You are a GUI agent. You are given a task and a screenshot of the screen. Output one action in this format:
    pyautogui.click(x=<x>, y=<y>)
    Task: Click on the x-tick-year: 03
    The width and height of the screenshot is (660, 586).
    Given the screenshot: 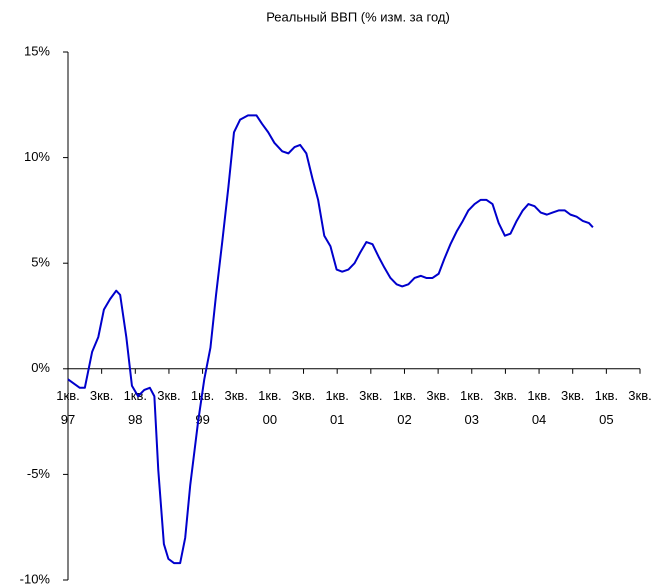 What is the action you would take?
    pyautogui.click(x=472, y=419)
    